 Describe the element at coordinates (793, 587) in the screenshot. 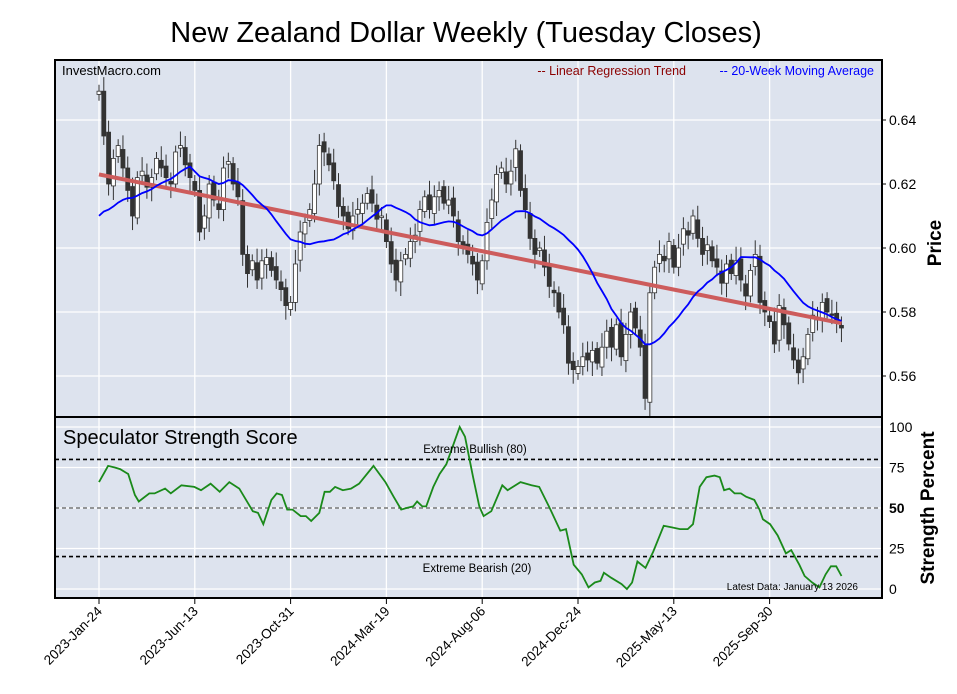

I see `latest-data-note: Latest Data: January 13 2026` at that location.